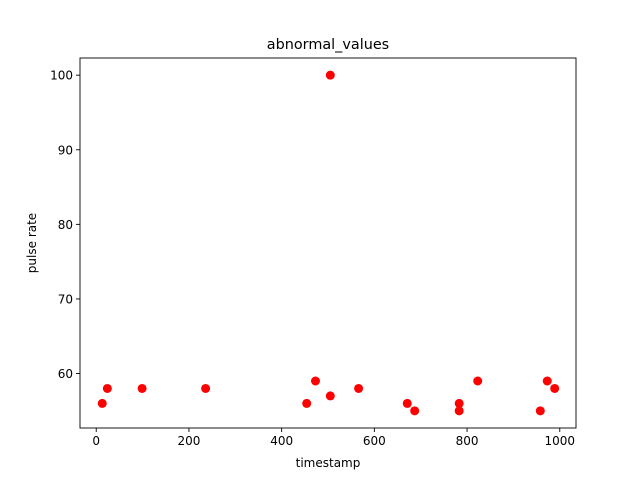 The height and width of the screenshot is (480, 640). What do you see at coordinates (374, 441) in the screenshot?
I see `x-tick-label: 600` at bounding box center [374, 441].